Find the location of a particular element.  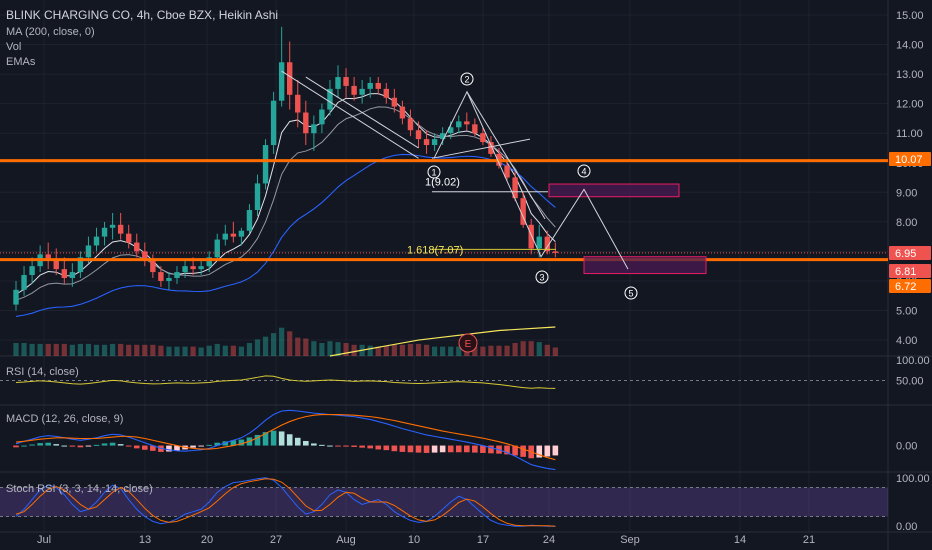

time-tick-label: Aug is located at coordinates (346, 540).